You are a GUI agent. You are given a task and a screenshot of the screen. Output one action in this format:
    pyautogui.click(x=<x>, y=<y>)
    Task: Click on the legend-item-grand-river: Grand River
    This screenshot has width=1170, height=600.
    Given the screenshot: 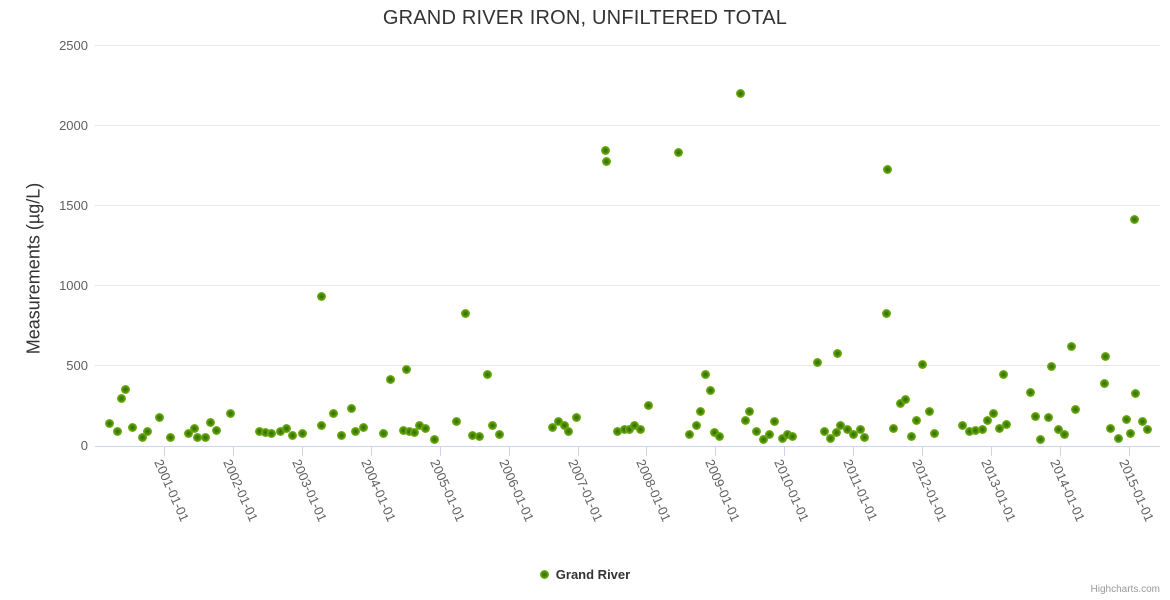 What is the action you would take?
    pyautogui.click(x=584, y=574)
    